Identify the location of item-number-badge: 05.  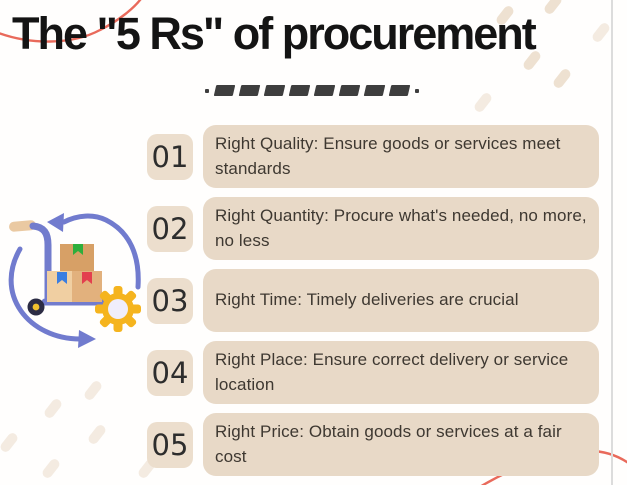
(170, 444).